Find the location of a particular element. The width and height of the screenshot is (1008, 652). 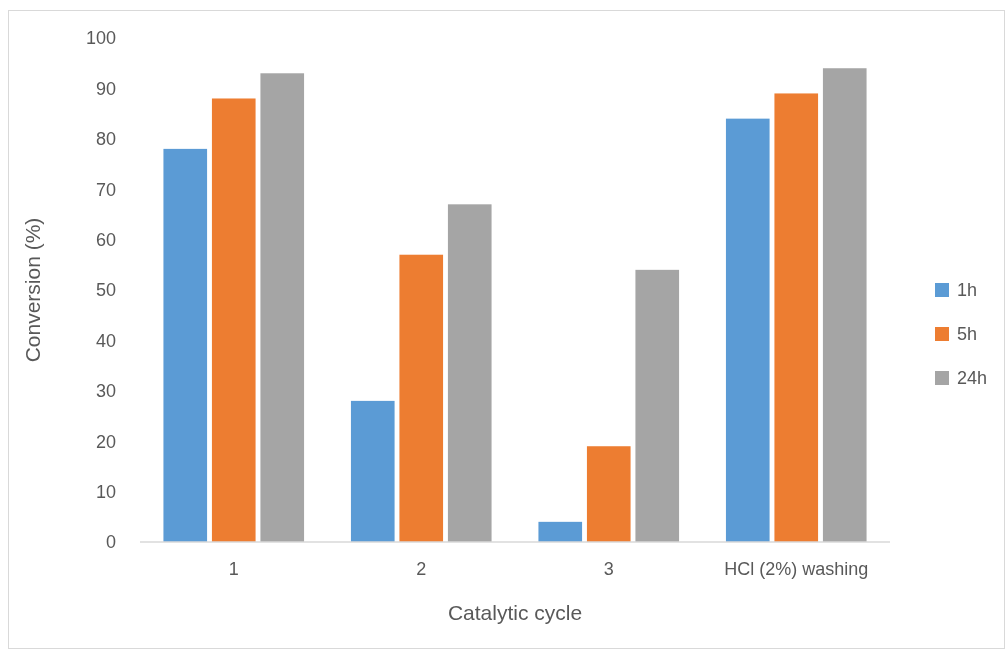

y-tick-label: 40 is located at coordinates (105, 340).